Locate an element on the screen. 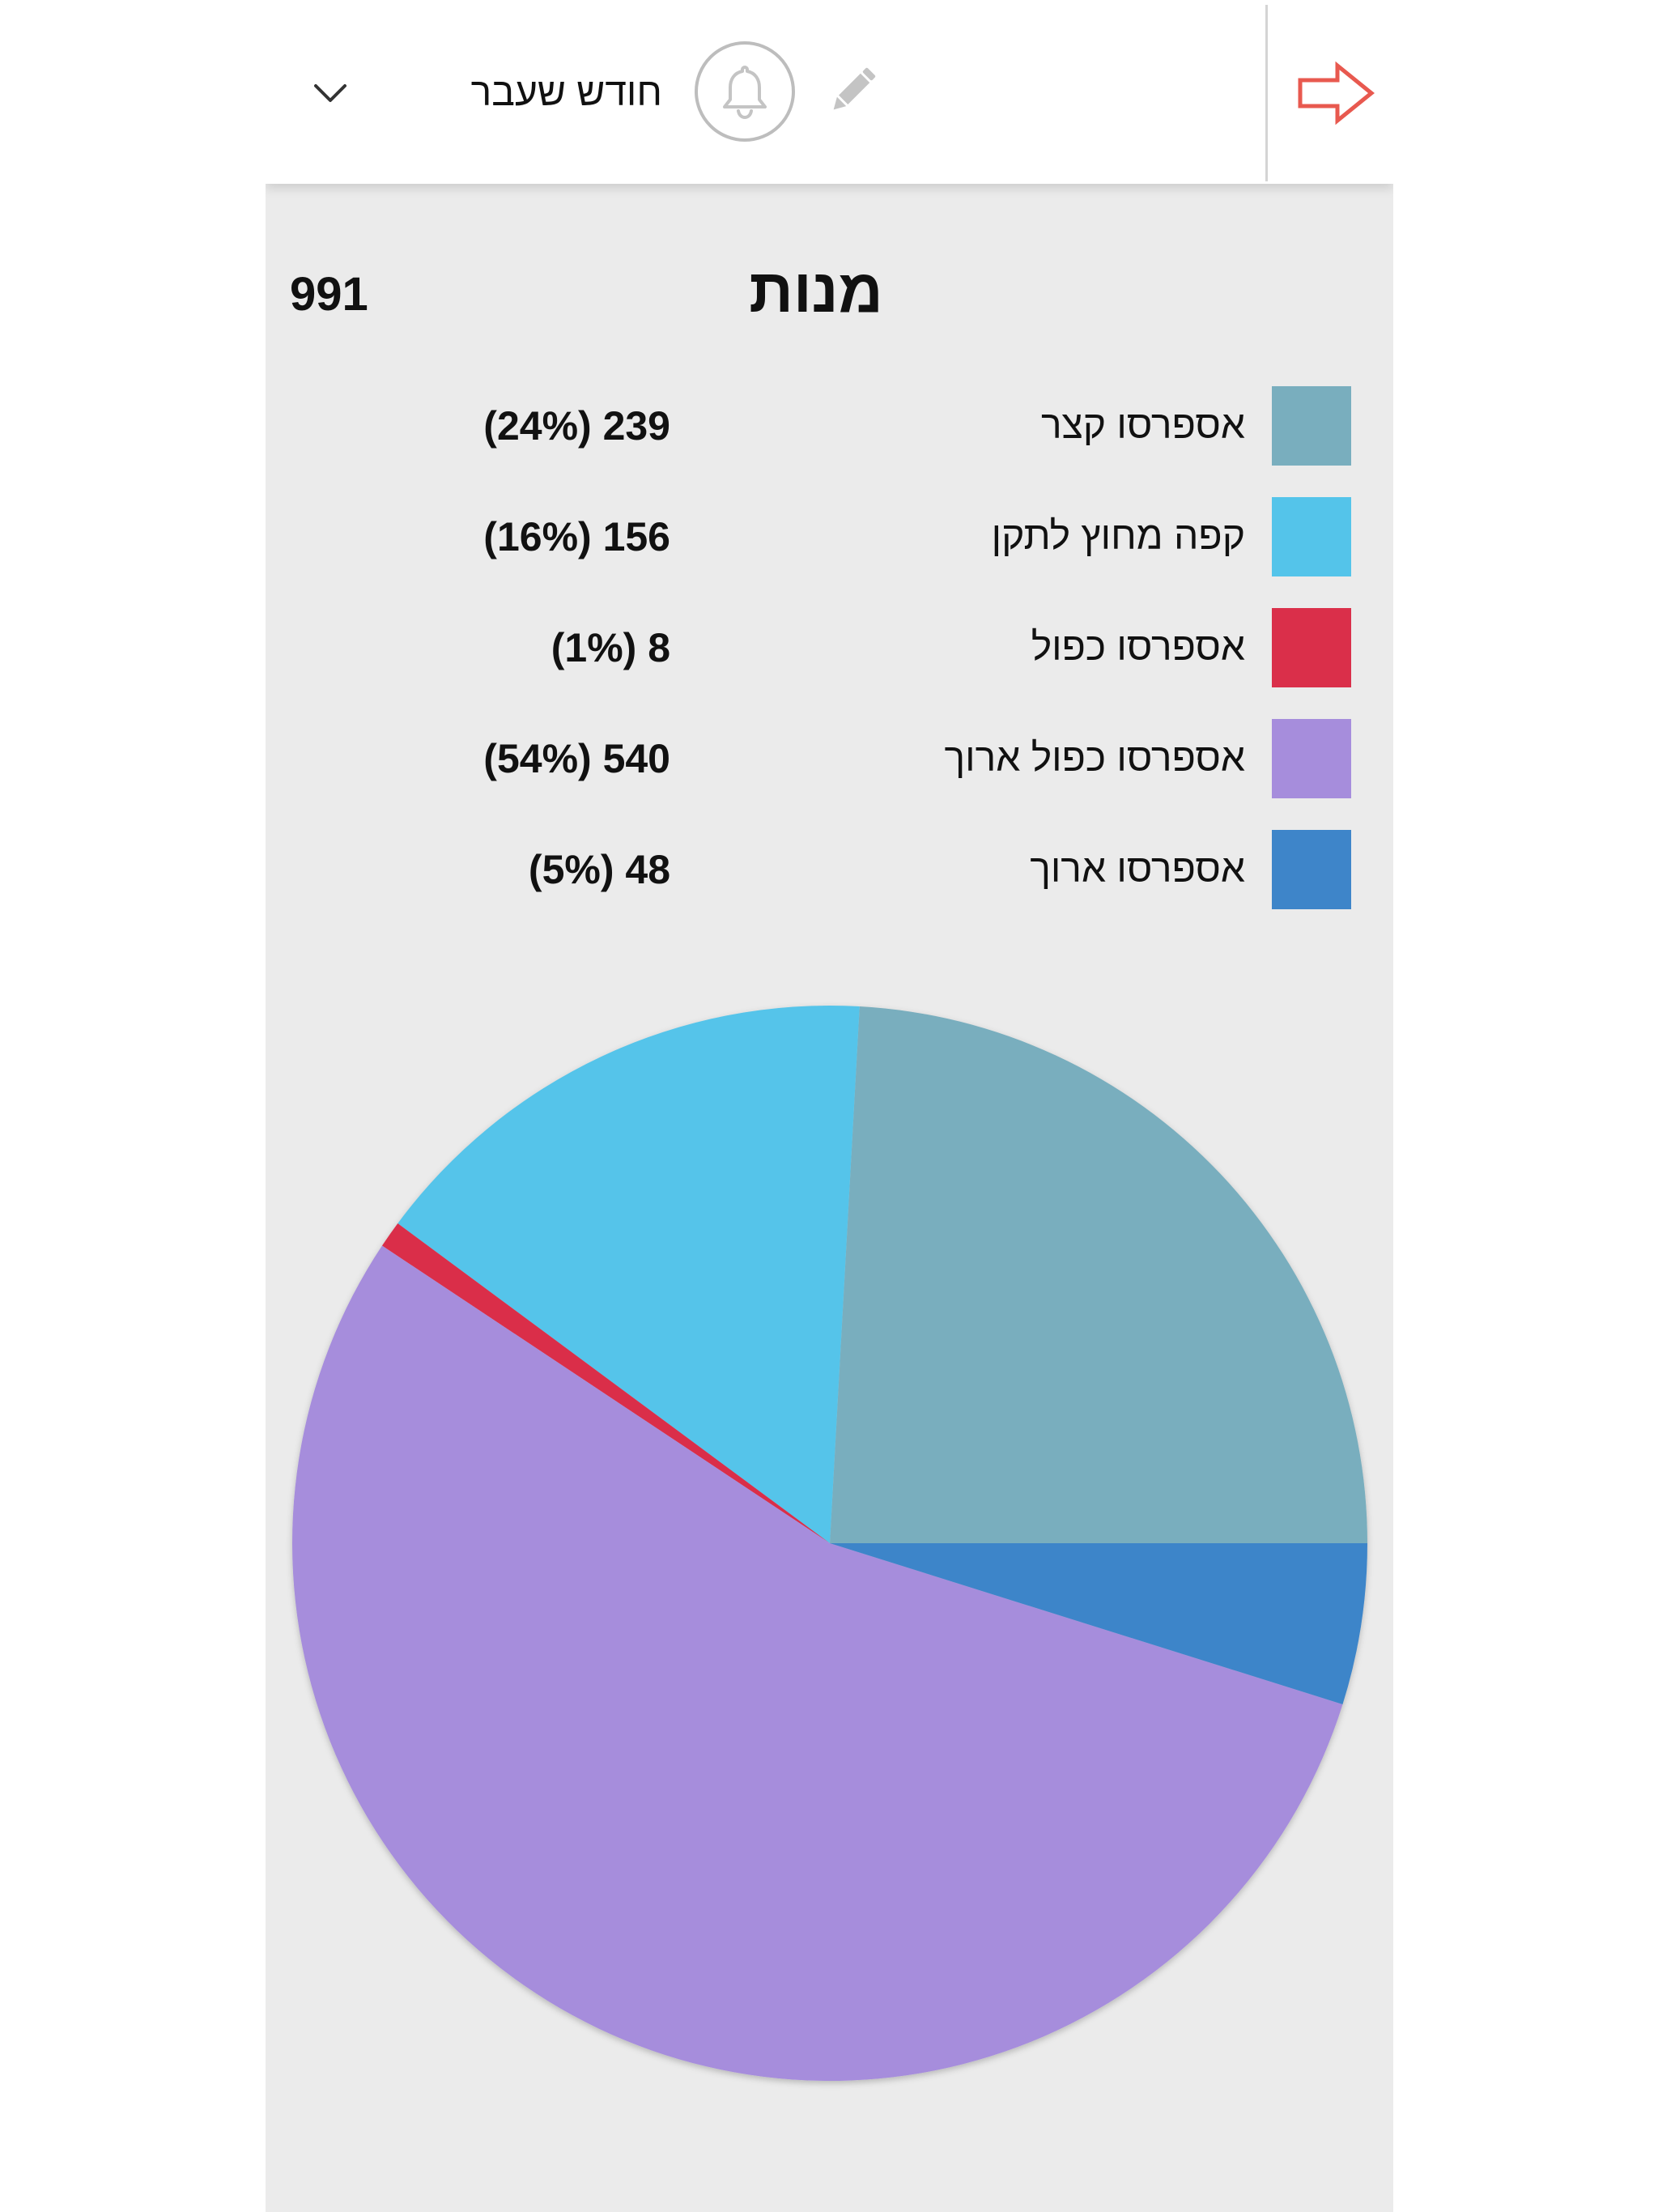  period-dropdown-toggle is located at coordinates (330, 93).